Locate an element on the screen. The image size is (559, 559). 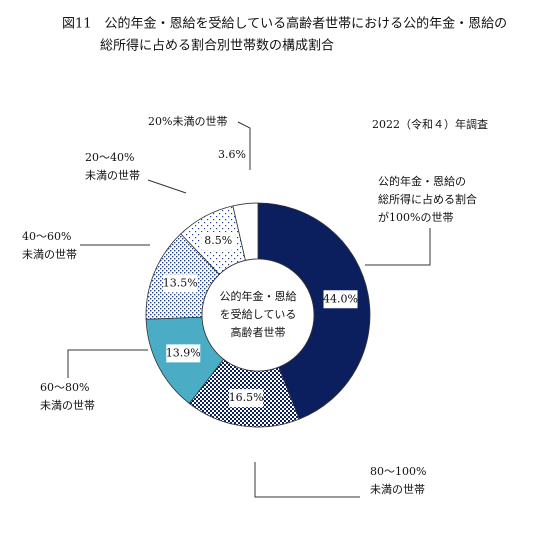
value-label: 44.0% is located at coordinates (340, 298).